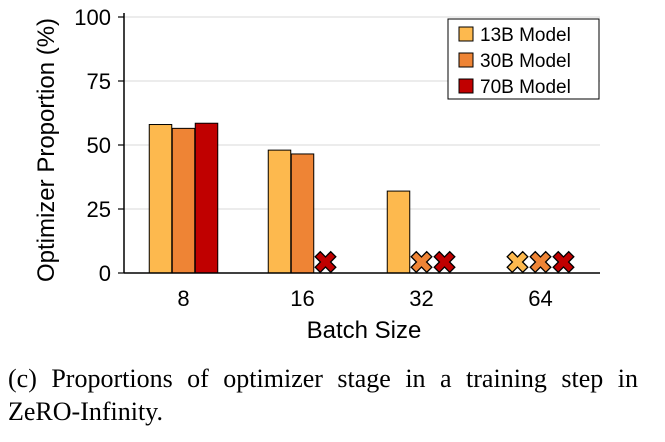 Image resolution: width=665 pixels, height=442 pixels. Describe the element at coordinates (99, 81) in the screenshot. I see `y-tick-label: 75` at that location.